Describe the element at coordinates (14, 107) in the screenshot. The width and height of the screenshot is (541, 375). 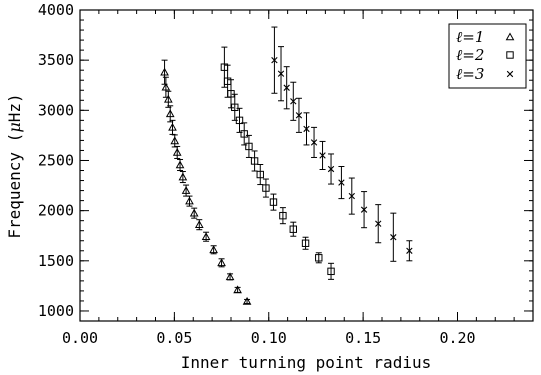
I see `y-axis-label-suffix: Hz)` at that location.